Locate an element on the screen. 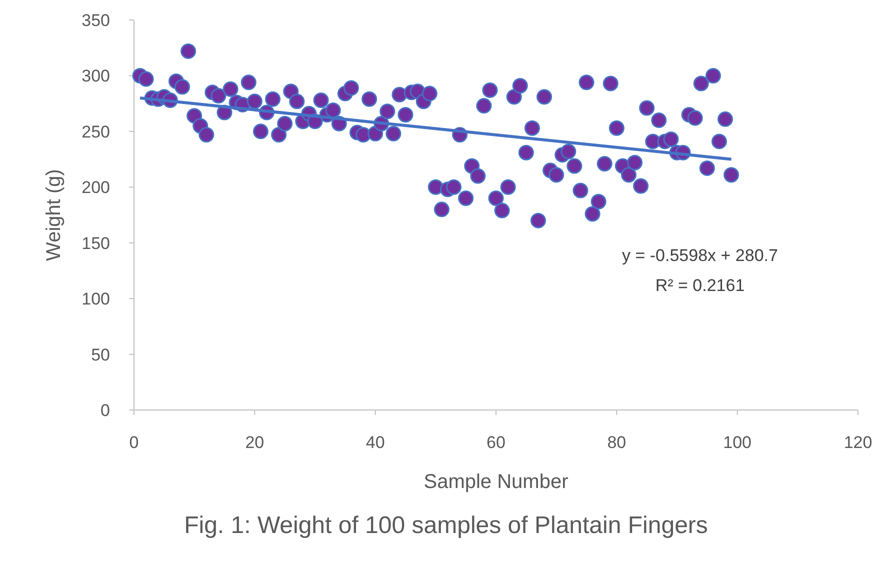 Image resolution: width=891 pixels, height=578 pixels. y-tick-label: 350 is located at coordinates (96, 20).